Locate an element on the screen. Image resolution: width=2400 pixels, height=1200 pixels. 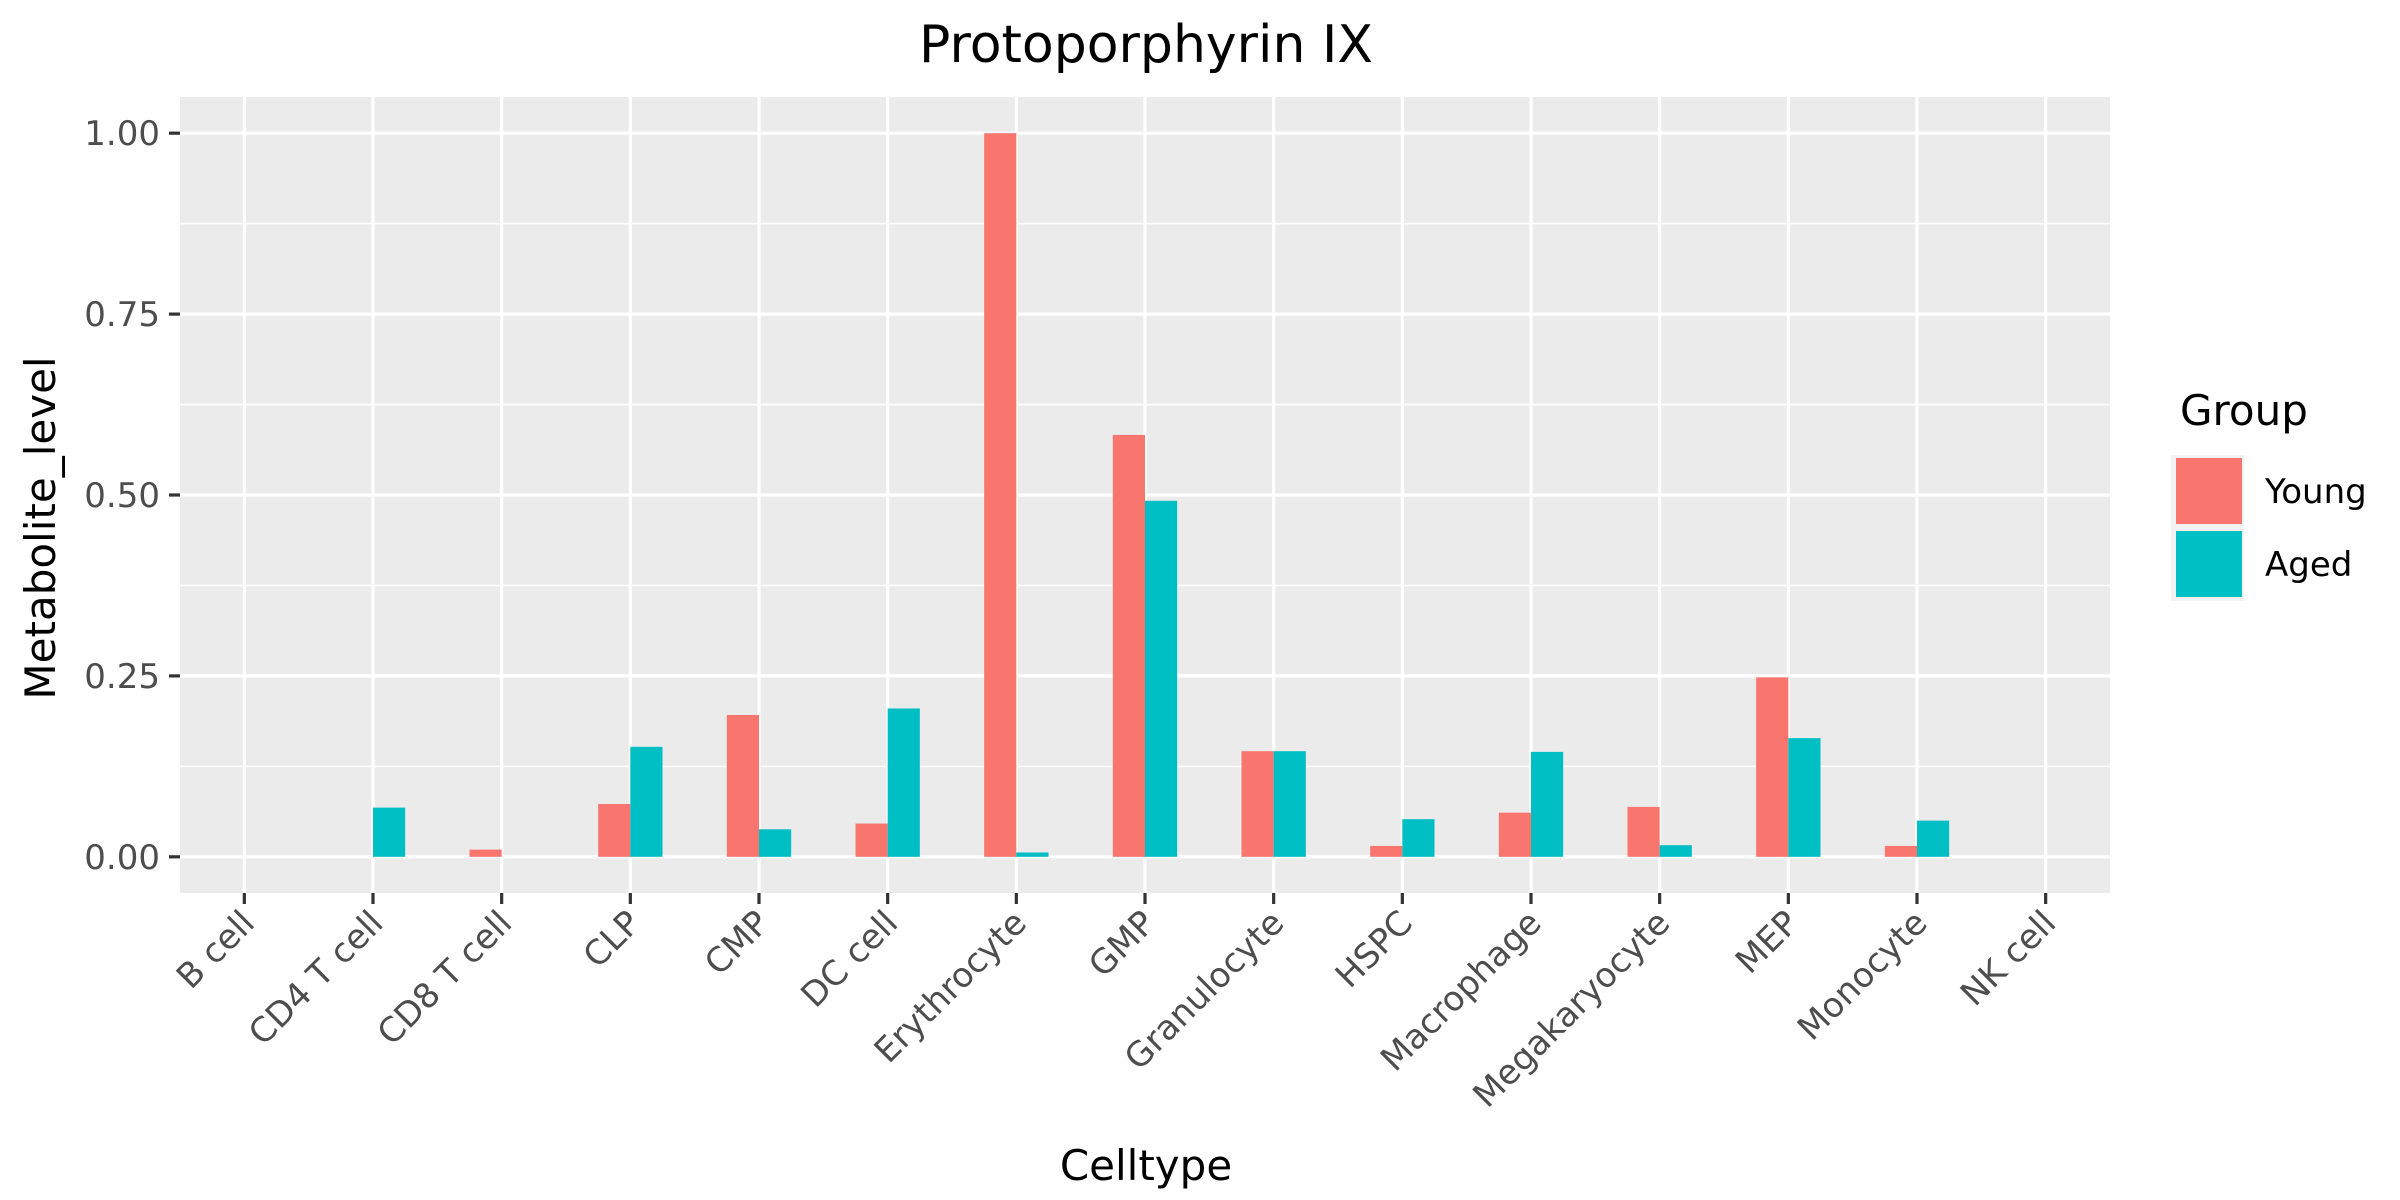
x-tick-label: CD8 T cell is located at coordinates (445, 978).